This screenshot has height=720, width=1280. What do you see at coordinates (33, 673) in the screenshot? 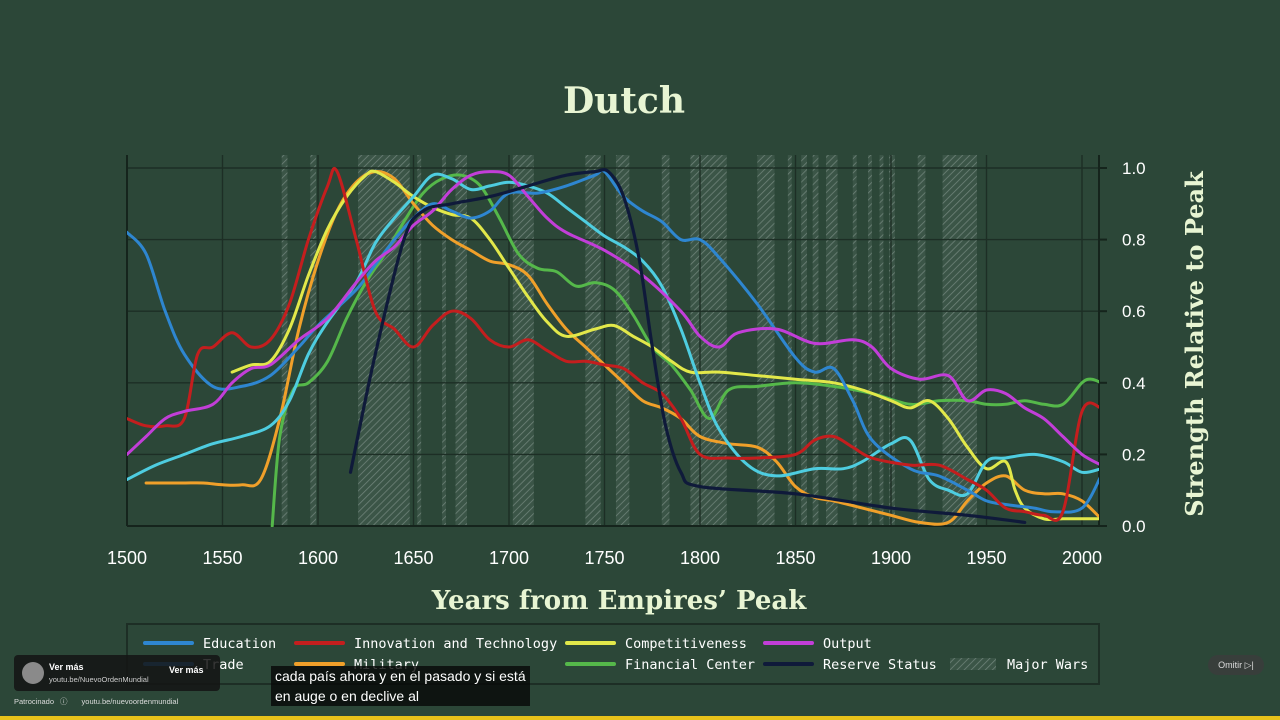
I see `avatar` at bounding box center [33, 673].